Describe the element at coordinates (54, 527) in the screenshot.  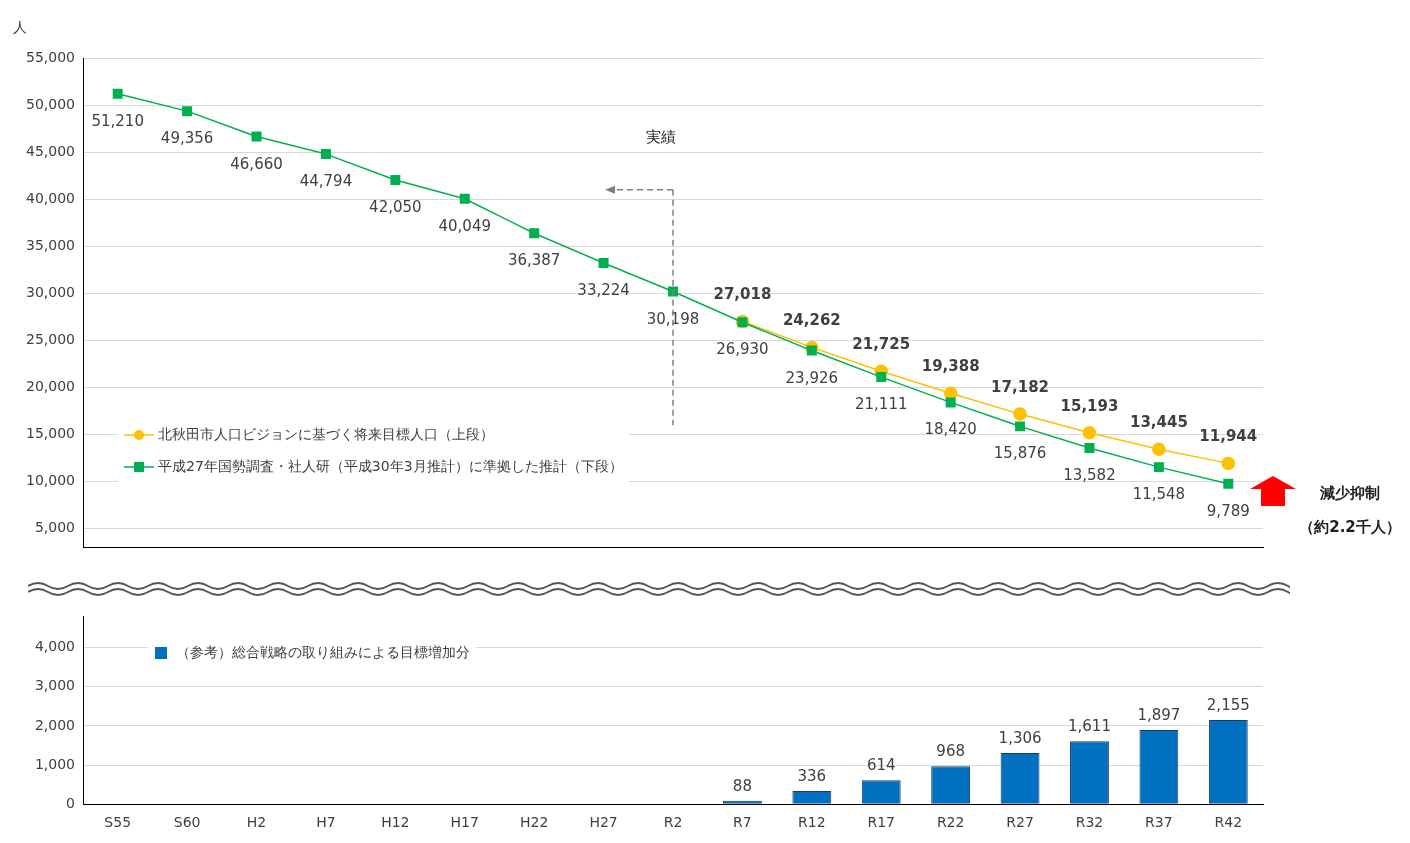
I see `y-tick-label: 5,000` at that location.